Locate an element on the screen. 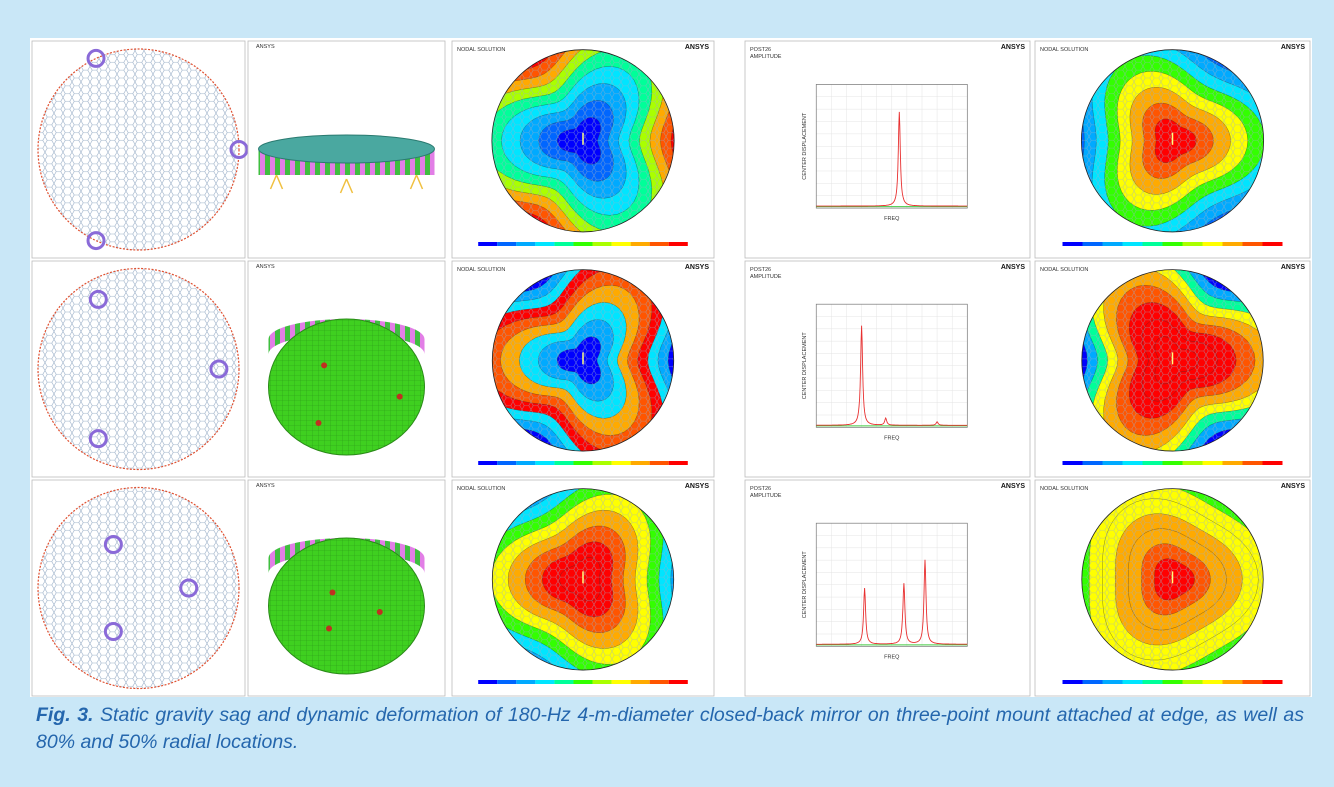  model-header: ANSYS is located at coordinates (265, 47).